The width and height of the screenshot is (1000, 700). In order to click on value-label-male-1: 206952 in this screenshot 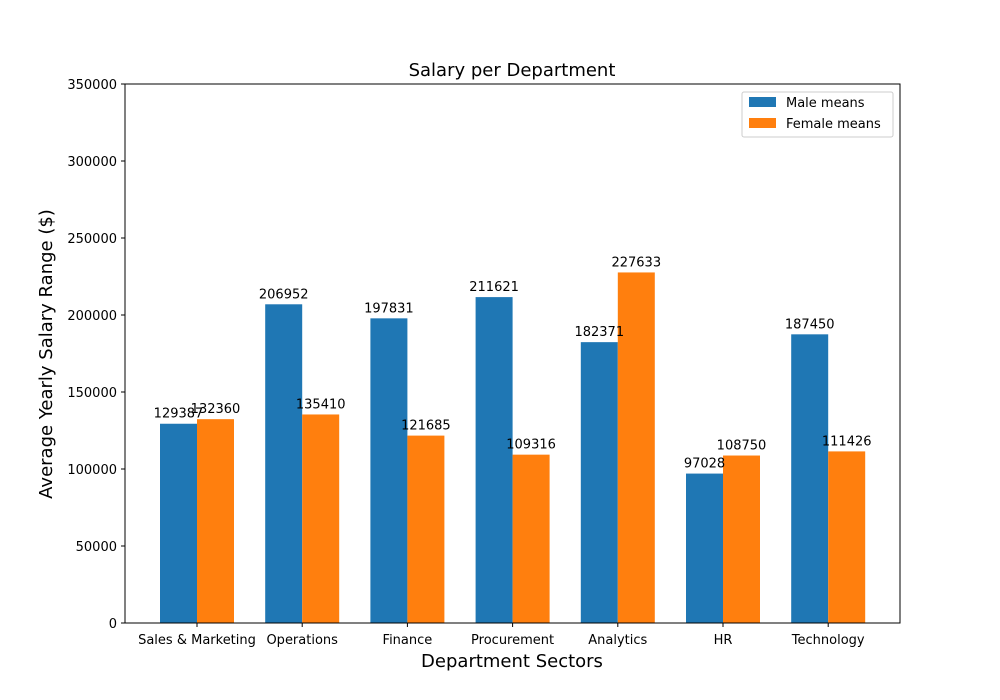, I will do `click(284, 294)`.